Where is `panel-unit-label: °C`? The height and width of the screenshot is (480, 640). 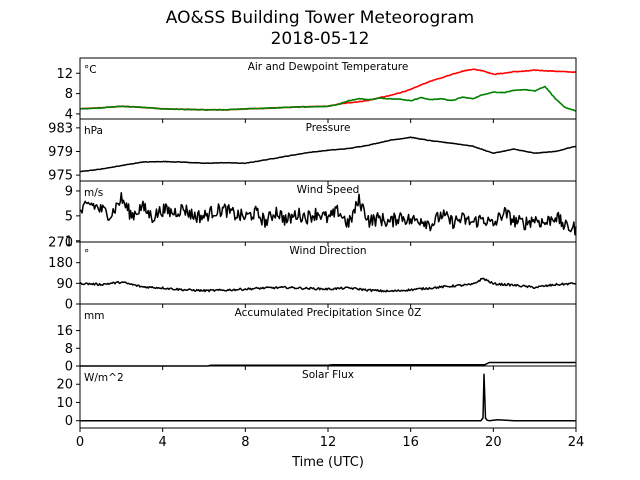 panel-unit-label: °C is located at coordinates (90, 70).